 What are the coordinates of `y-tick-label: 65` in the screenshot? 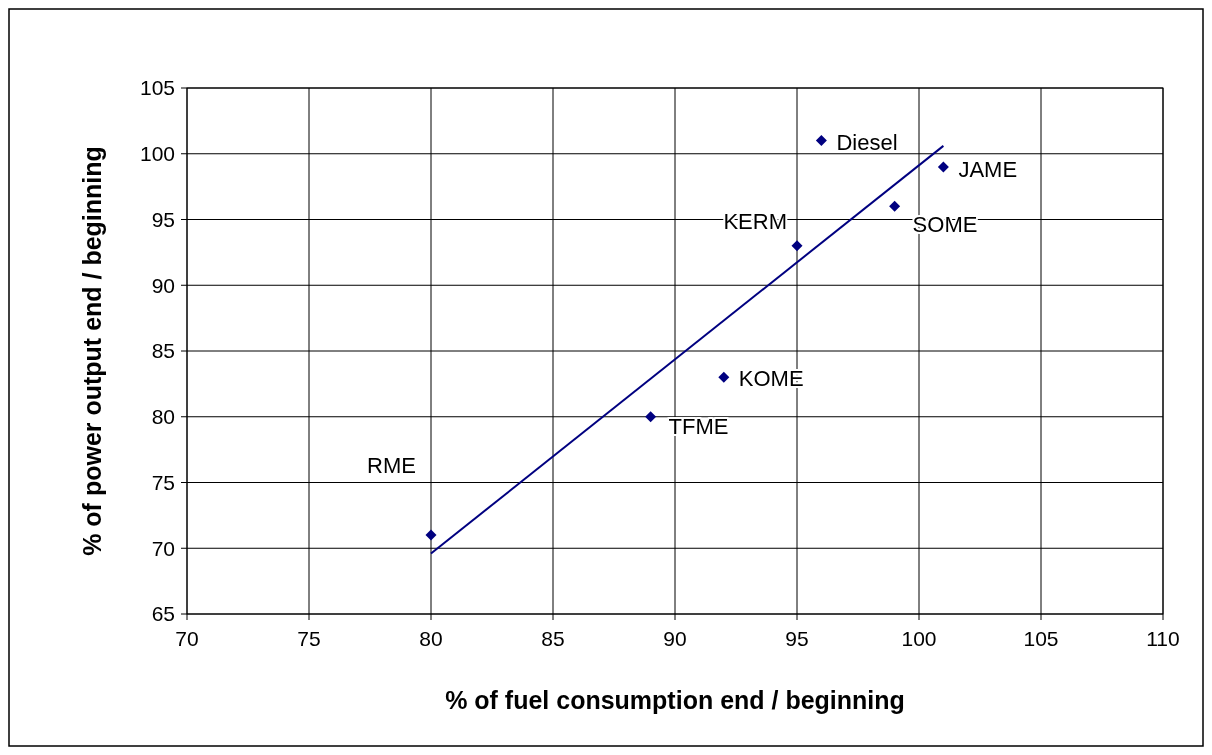 It's located at (163, 614).